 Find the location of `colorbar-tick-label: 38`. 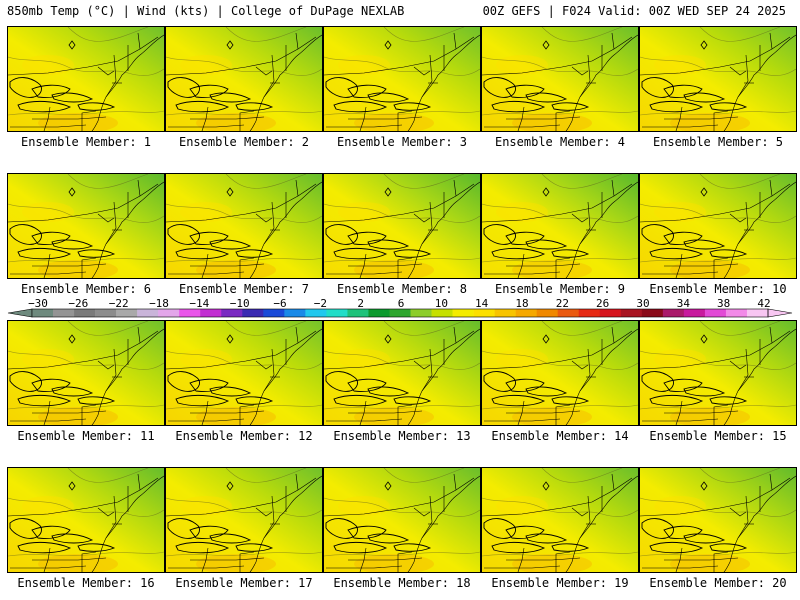

colorbar-tick-label: 38 is located at coordinates (723, 303).